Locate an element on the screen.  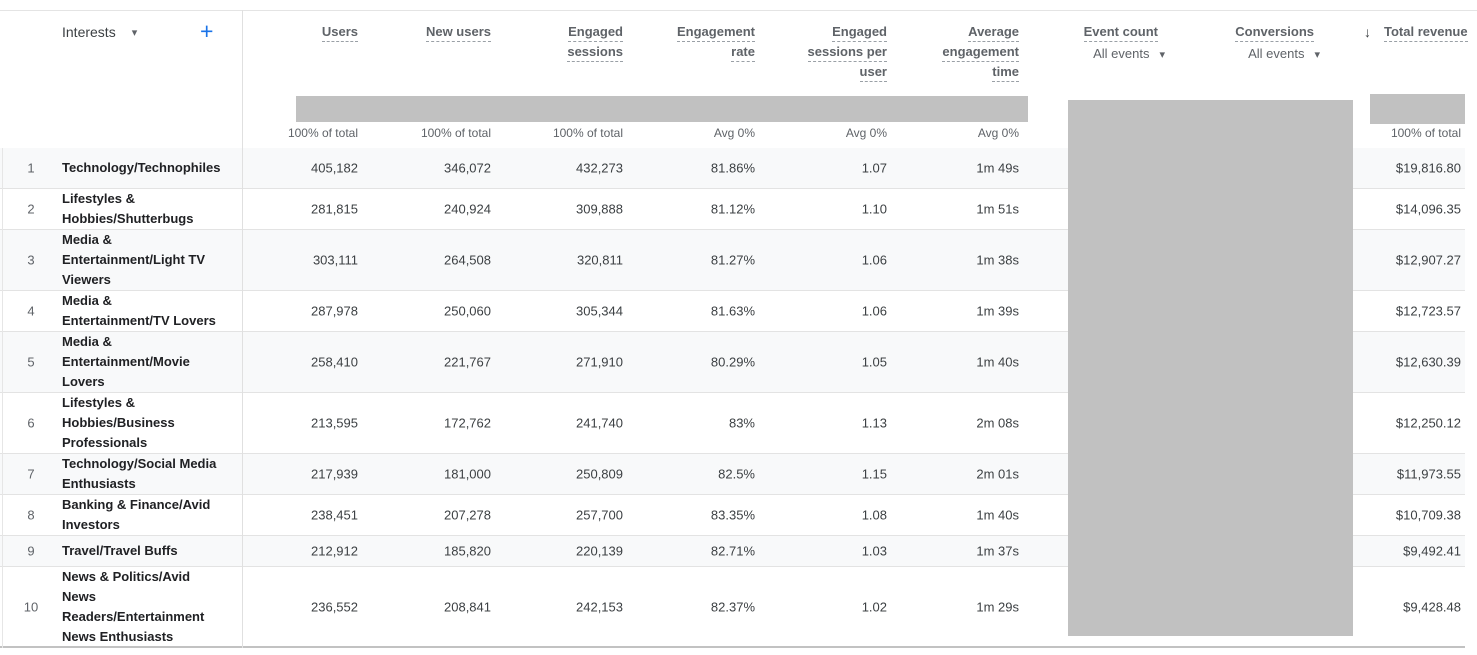
cell-engaged_sessions: 241,740 is located at coordinates (599, 423).